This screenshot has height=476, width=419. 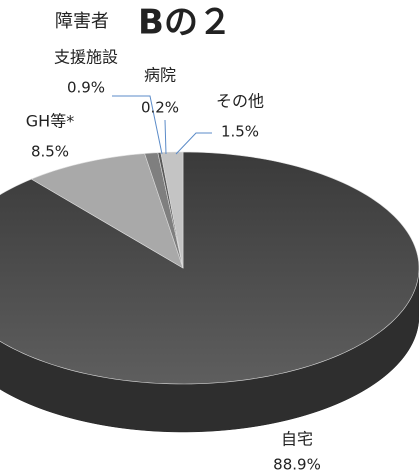 What do you see at coordinates (297, 465) in the screenshot?
I see `value-label: 88.9%` at bounding box center [297, 465].